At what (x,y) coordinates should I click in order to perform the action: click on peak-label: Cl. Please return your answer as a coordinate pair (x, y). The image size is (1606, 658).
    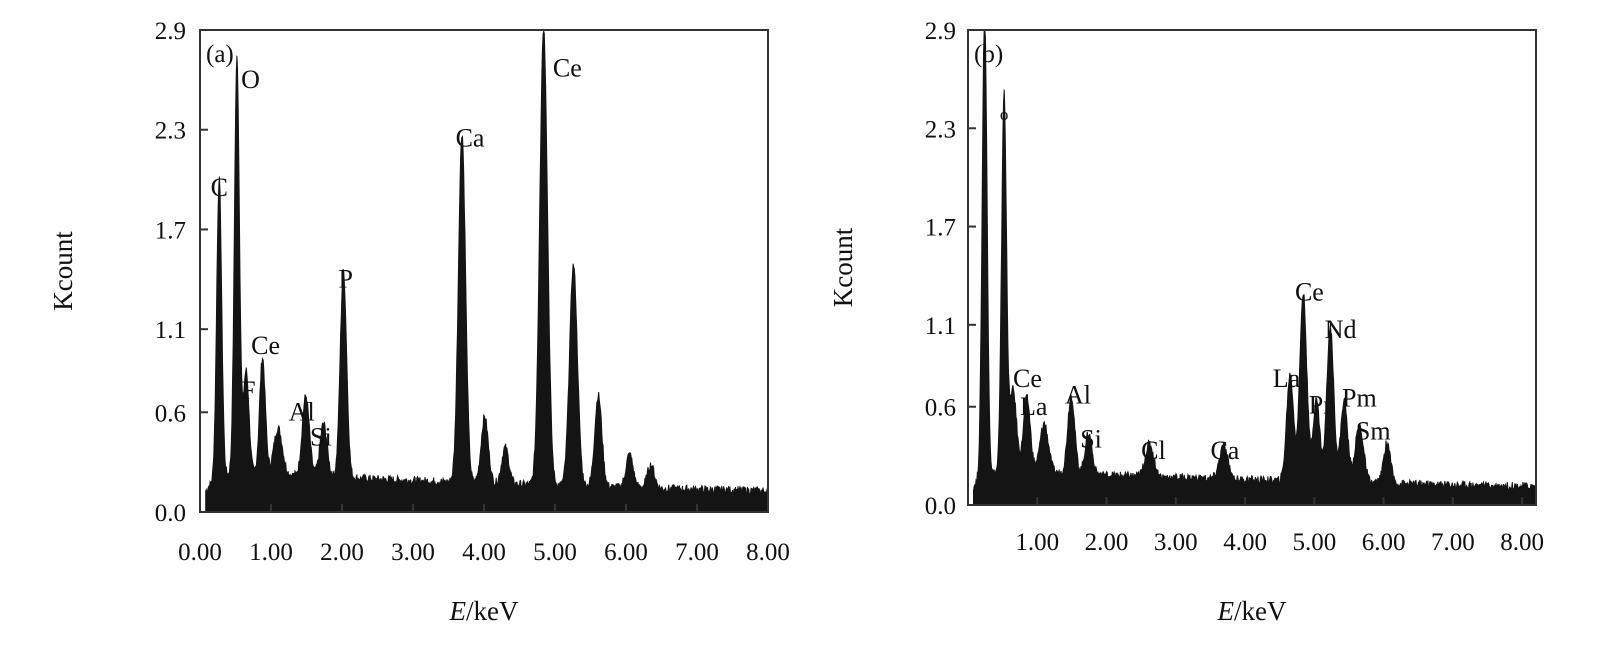
    Looking at the image, I should click on (1153, 450).